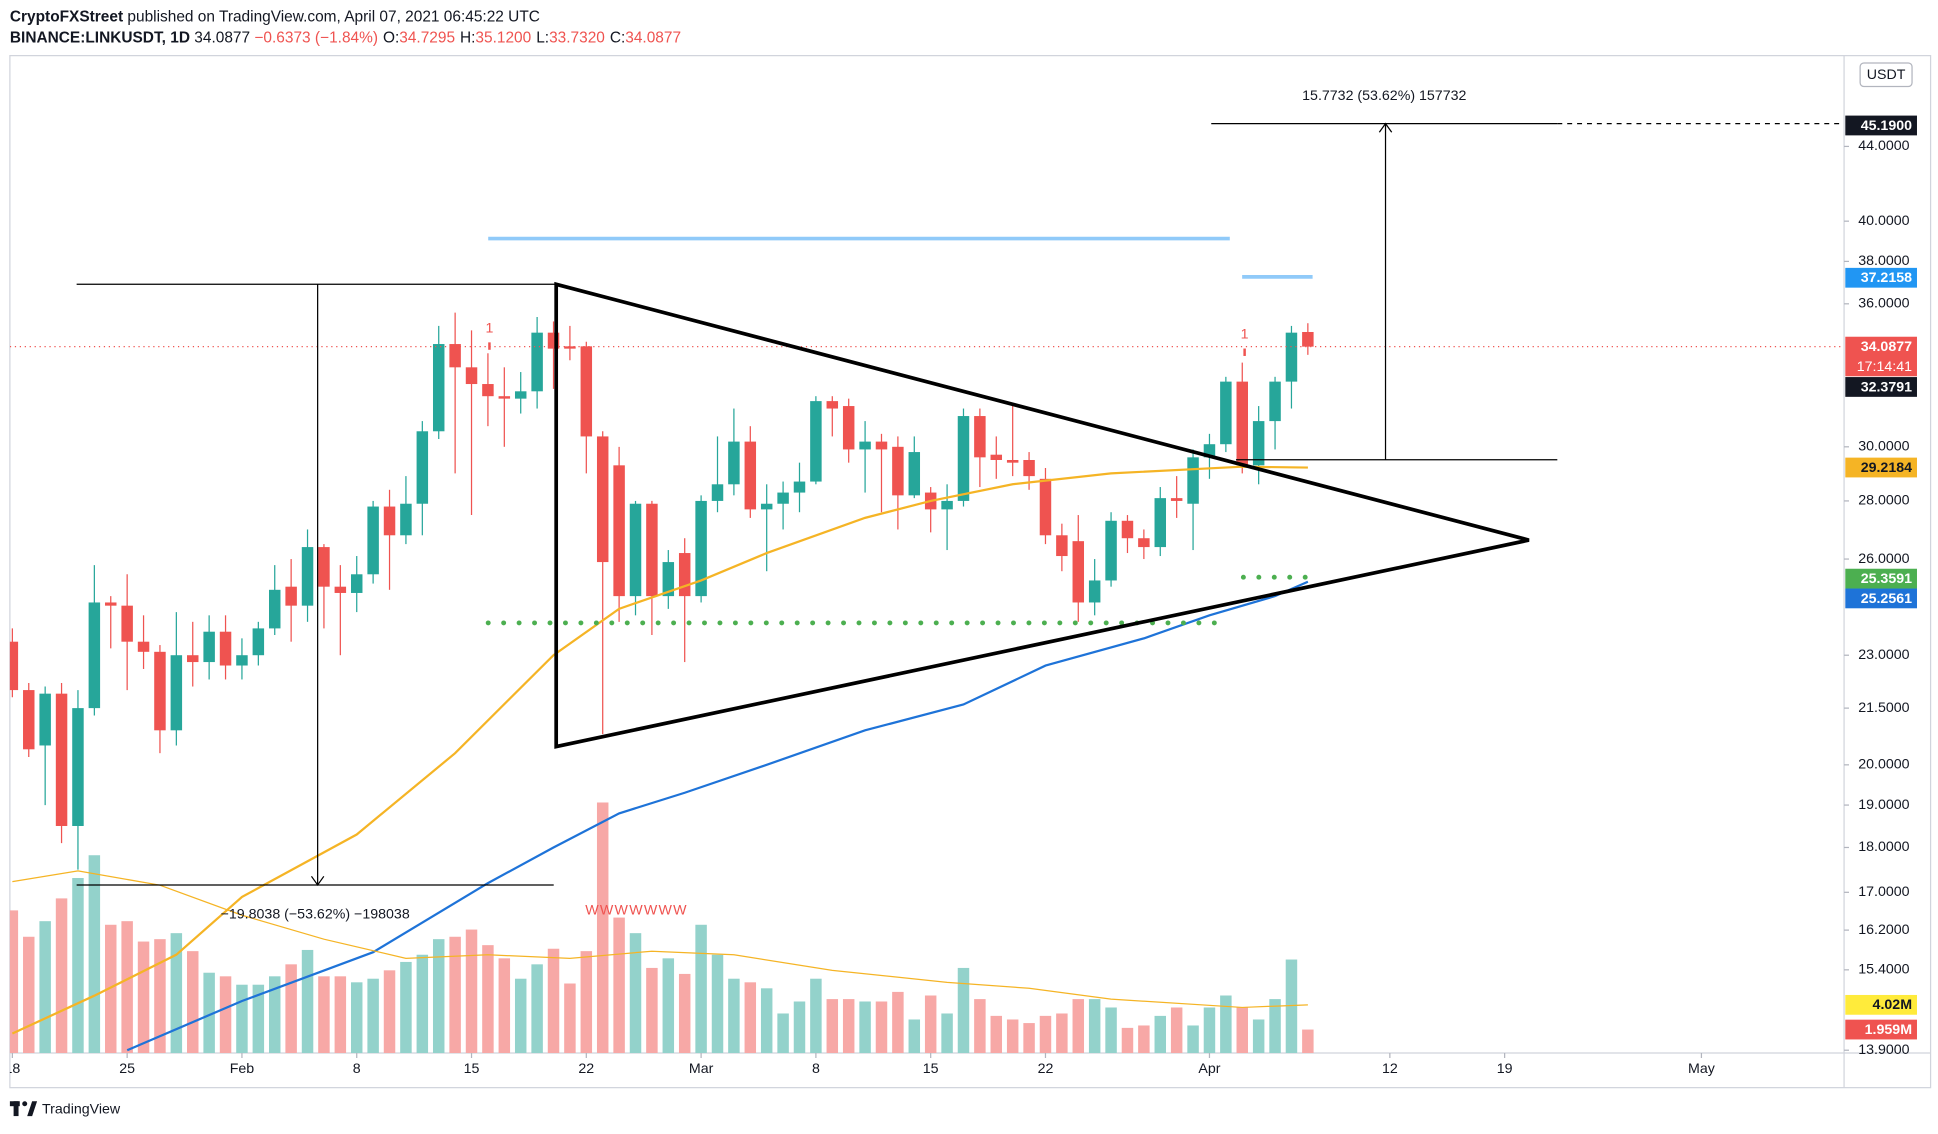  What do you see at coordinates (66, 16) in the screenshot?
I see `publisher: CryptoFXStreet` at bounding box center [66, 16].